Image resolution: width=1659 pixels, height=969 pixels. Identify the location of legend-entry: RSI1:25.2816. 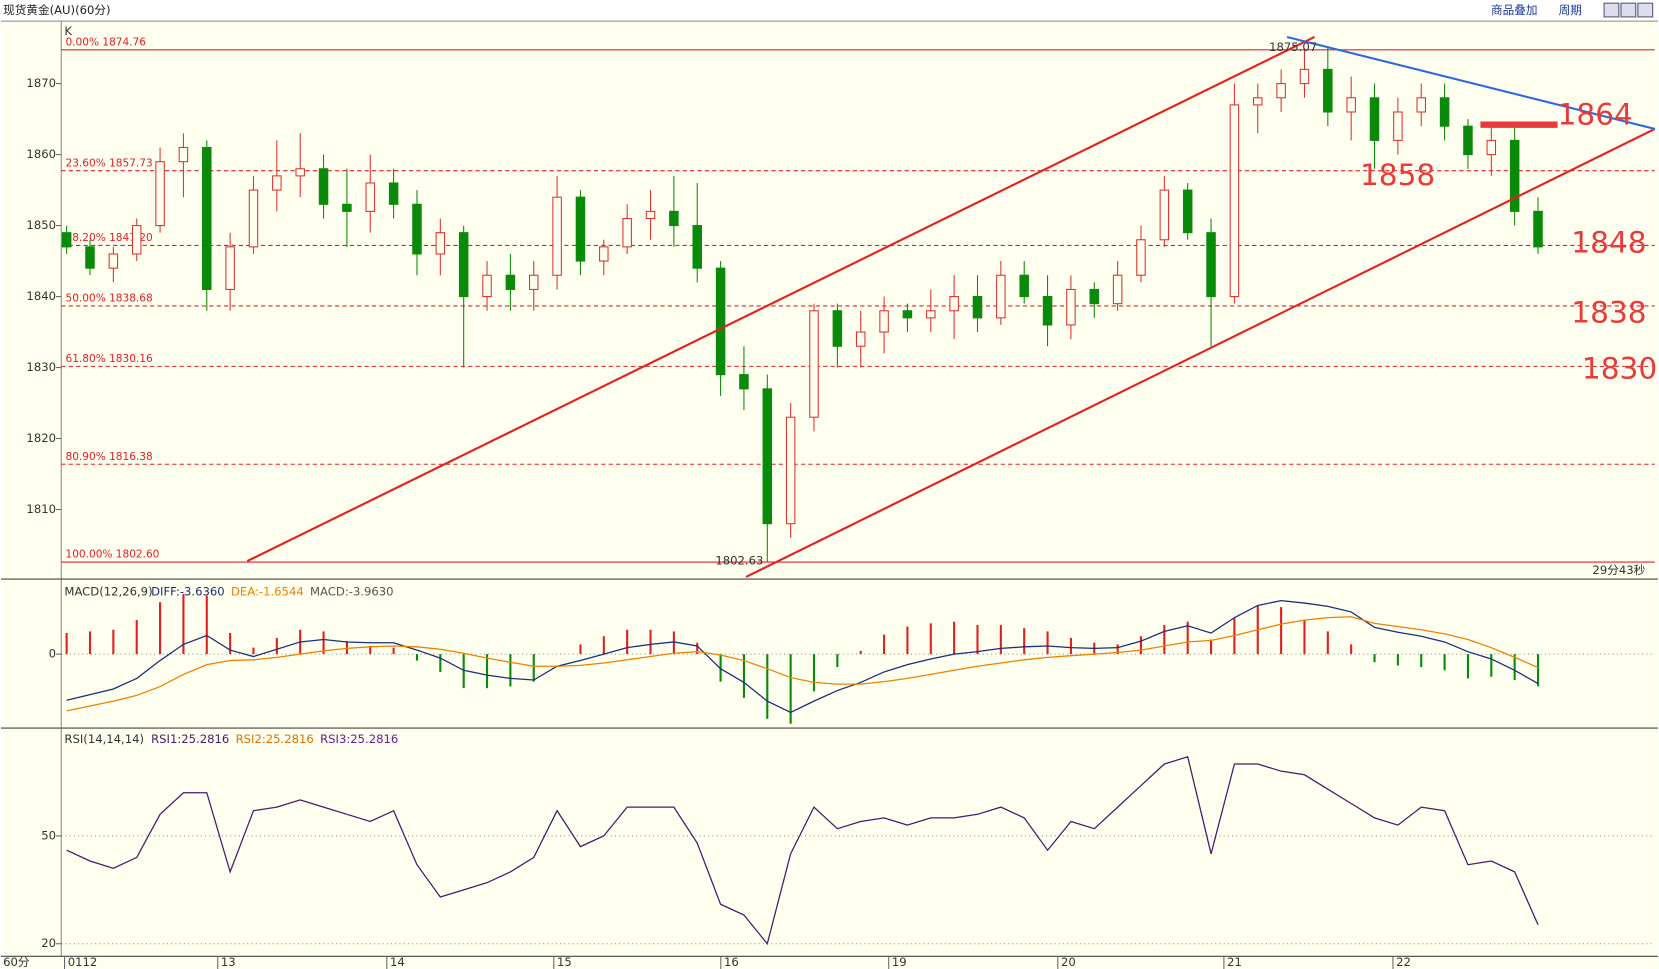
(190, 739).